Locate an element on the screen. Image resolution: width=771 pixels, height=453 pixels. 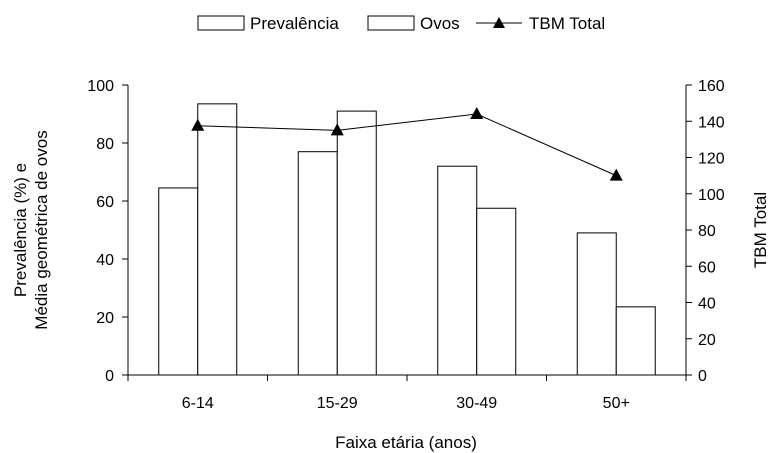
left-axis-title-line-2: Média geométrica de ovos is located at coordinates (41, 229).